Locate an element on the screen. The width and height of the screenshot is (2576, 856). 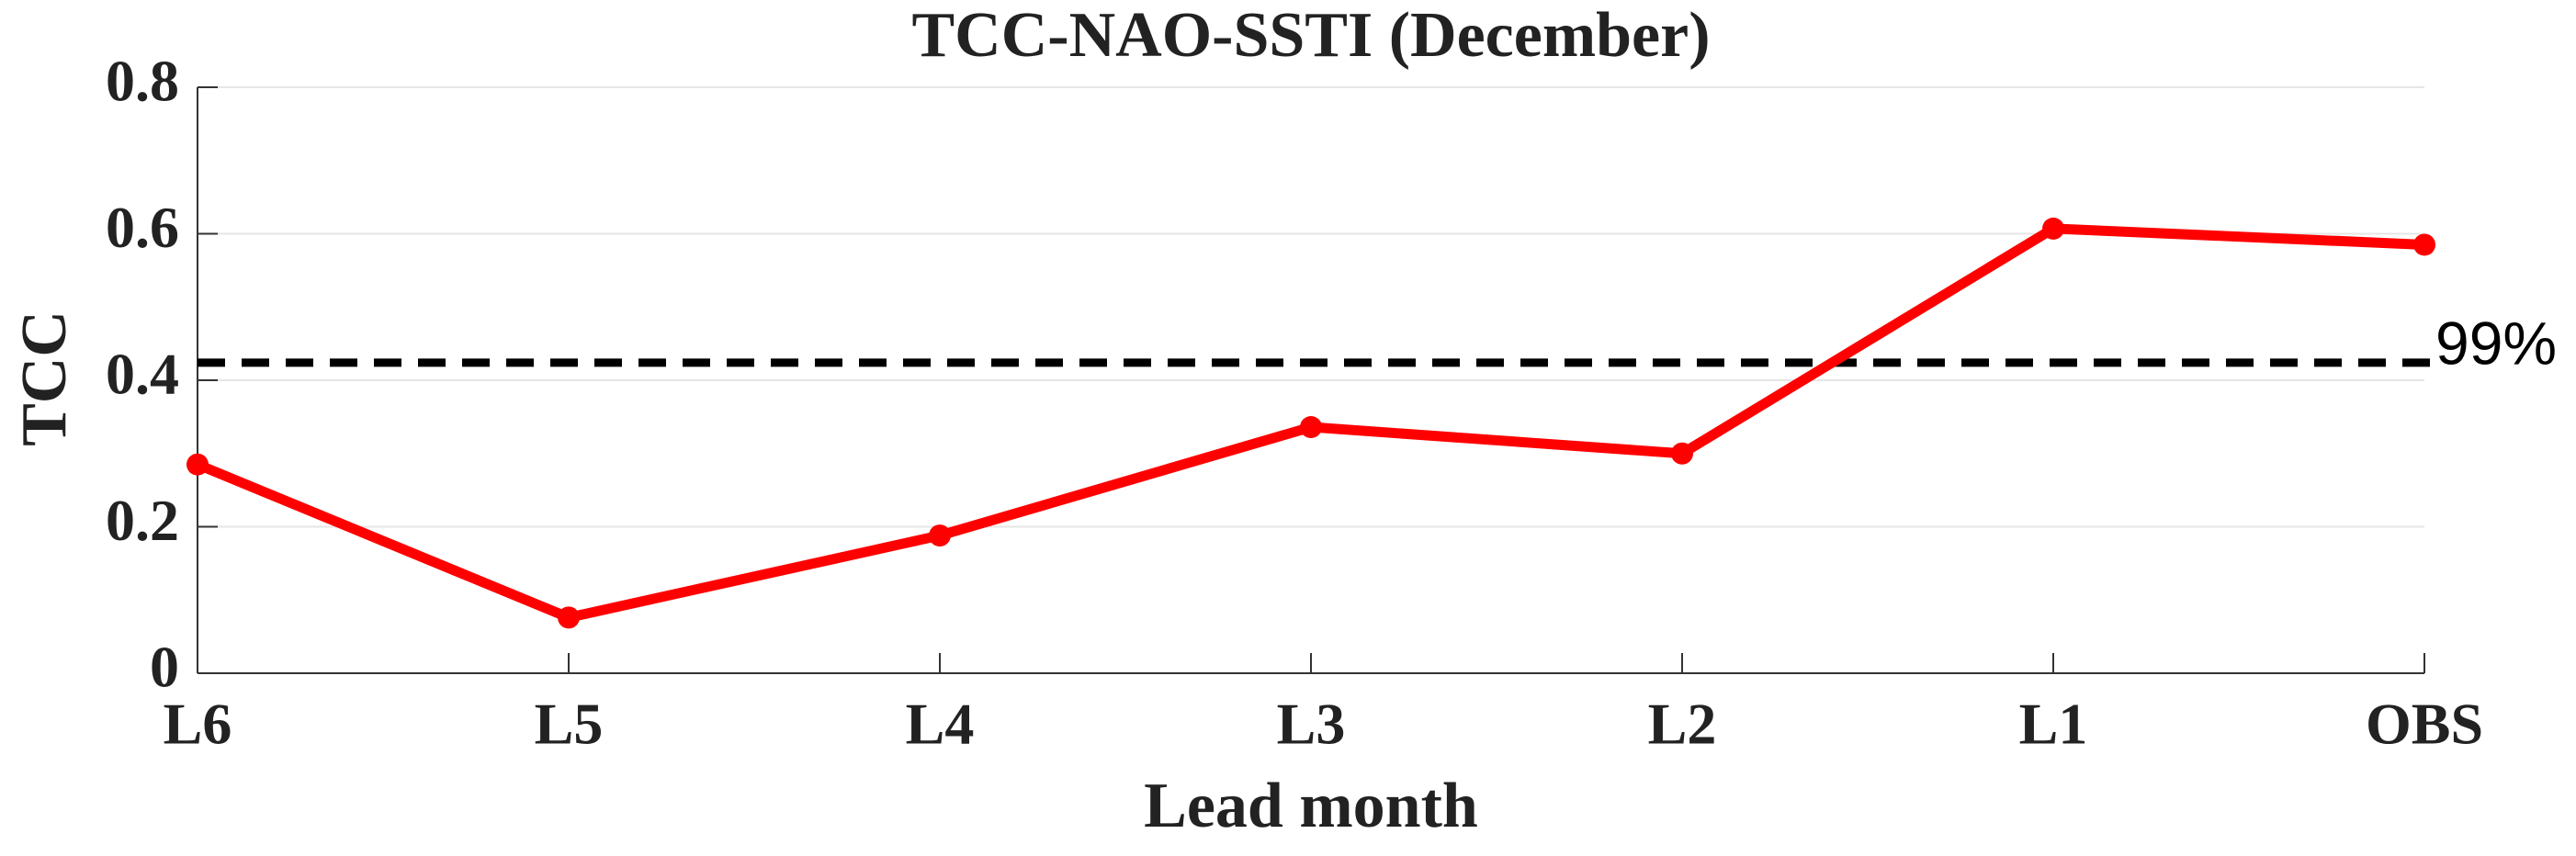
x-tick-label: L1 is located at coordinates (2053, 724).